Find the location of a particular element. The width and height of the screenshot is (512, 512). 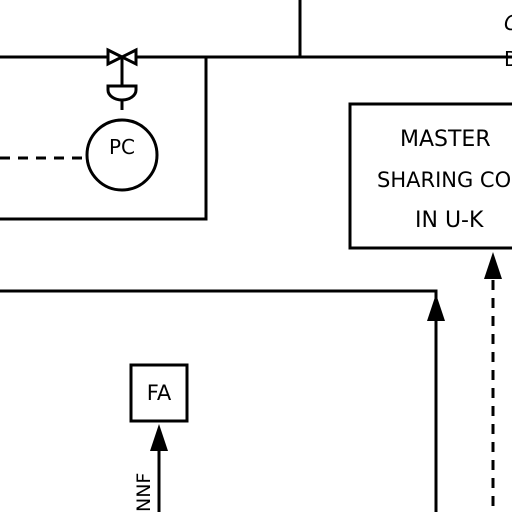

arrow-up-dashed-icon is located at coordinates (493, 265).